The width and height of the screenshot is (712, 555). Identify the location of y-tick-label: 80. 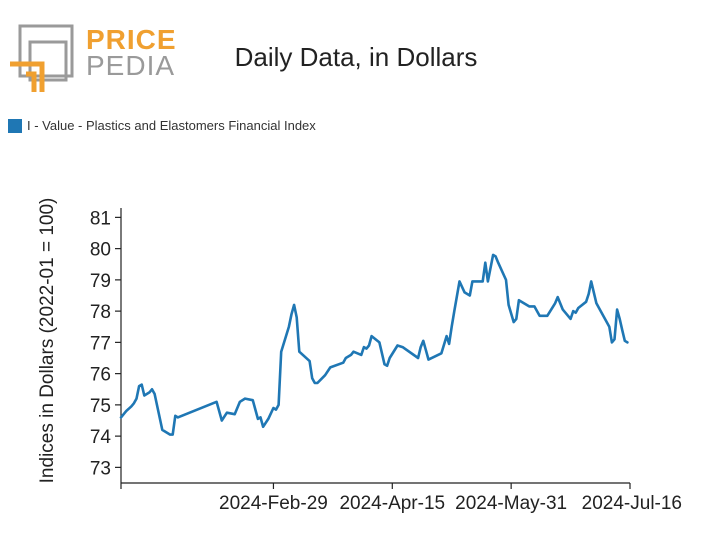
(100, 250).